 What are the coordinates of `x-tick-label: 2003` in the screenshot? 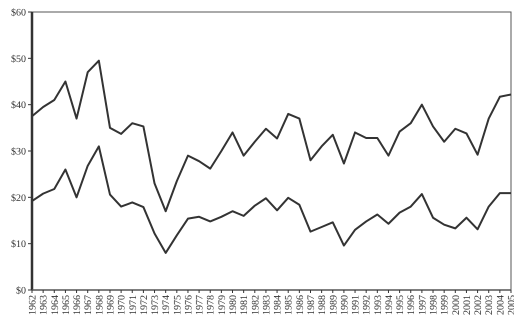 It's located at (490, 305).